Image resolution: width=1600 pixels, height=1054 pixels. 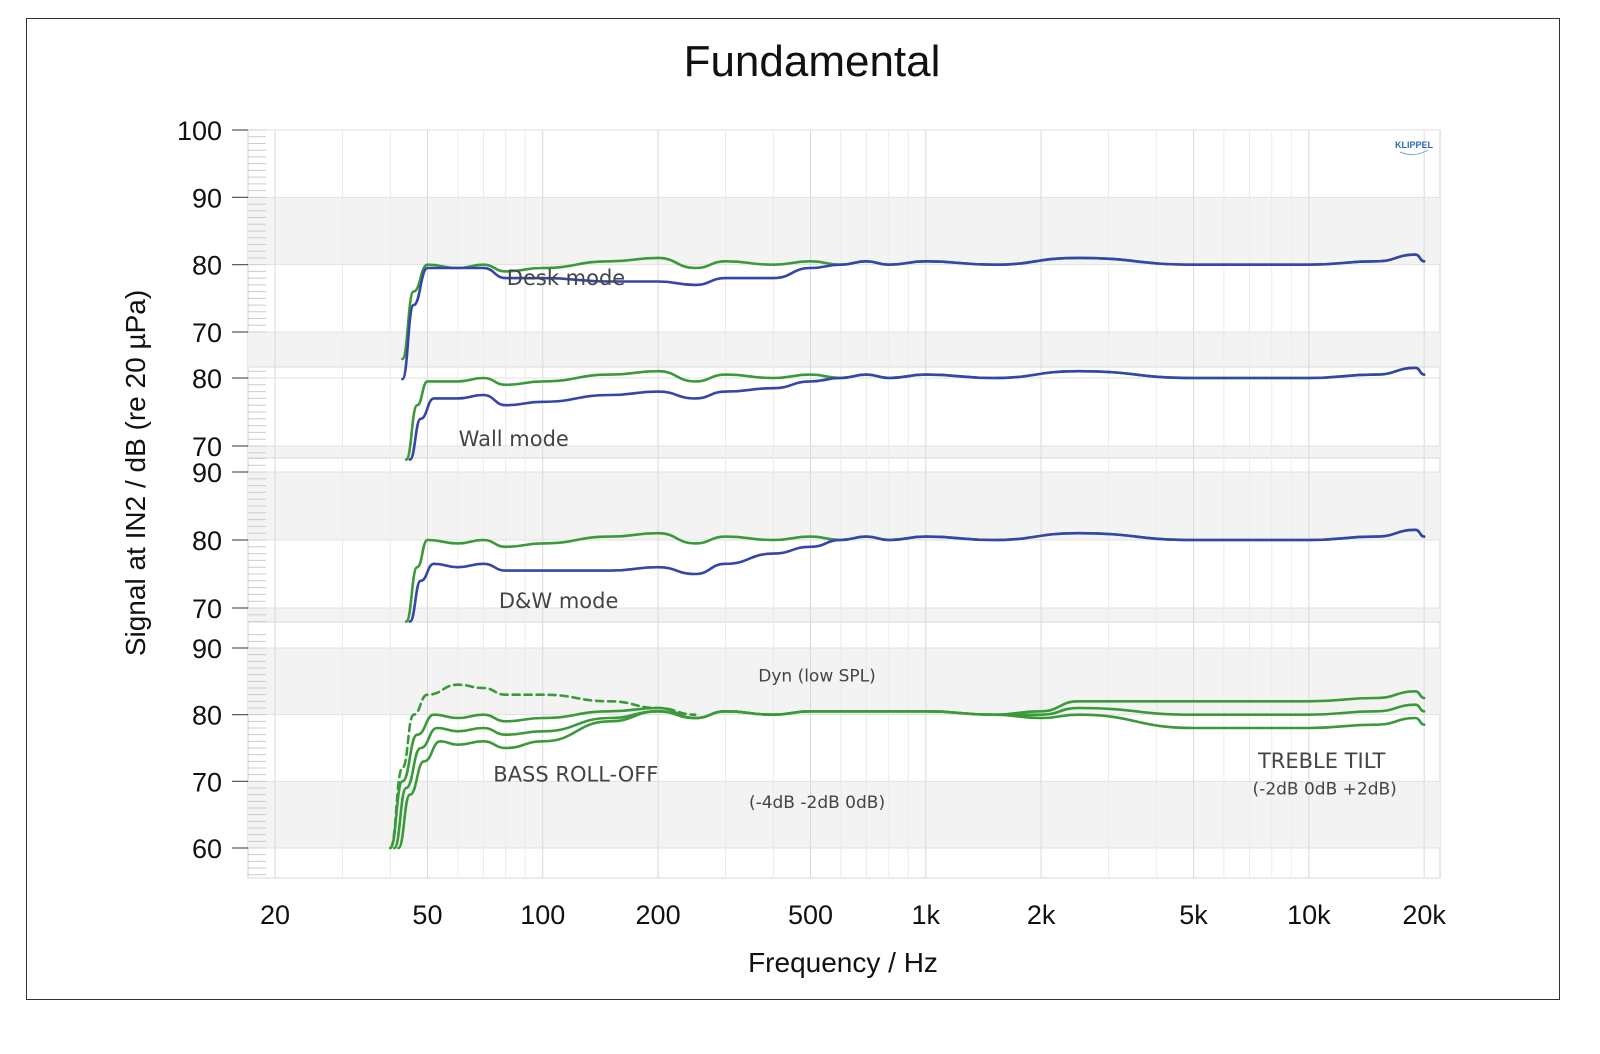 What do you see at coordinates (1321, 761) in the screenshot?
I see `annotation: TREBLE TILT` at bounding box center [1321, 761].